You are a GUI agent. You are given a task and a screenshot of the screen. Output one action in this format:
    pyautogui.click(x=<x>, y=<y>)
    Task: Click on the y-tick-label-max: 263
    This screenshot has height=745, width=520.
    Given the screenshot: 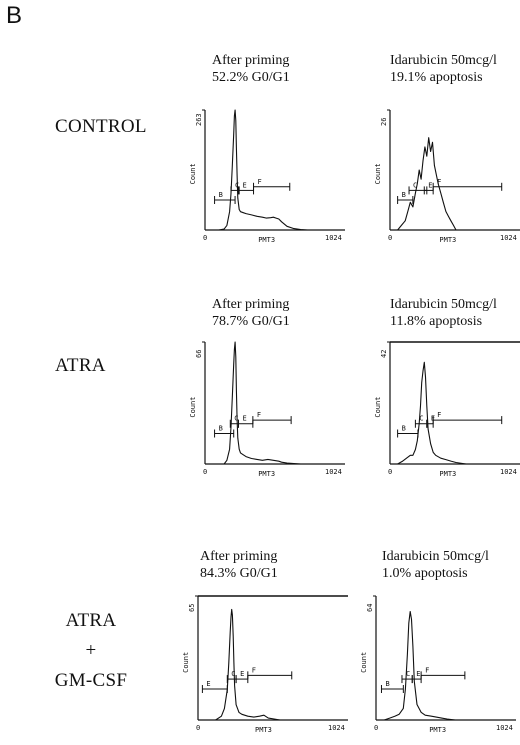 What is the action you would take?
    pyautogui.click(x=199, y=119)
    